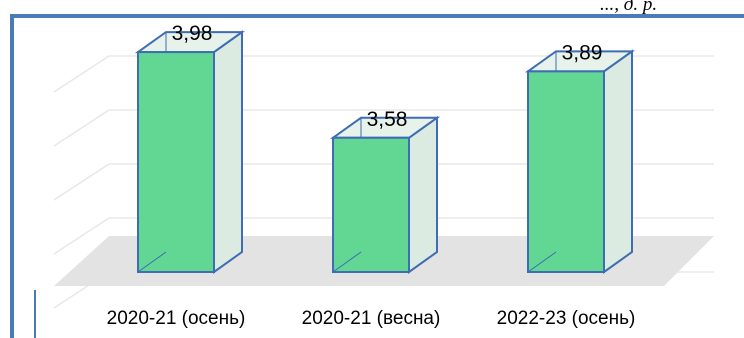 This screenshot has height=338, width=744. I want to click on value-label: 3,98, so click(192, 33).